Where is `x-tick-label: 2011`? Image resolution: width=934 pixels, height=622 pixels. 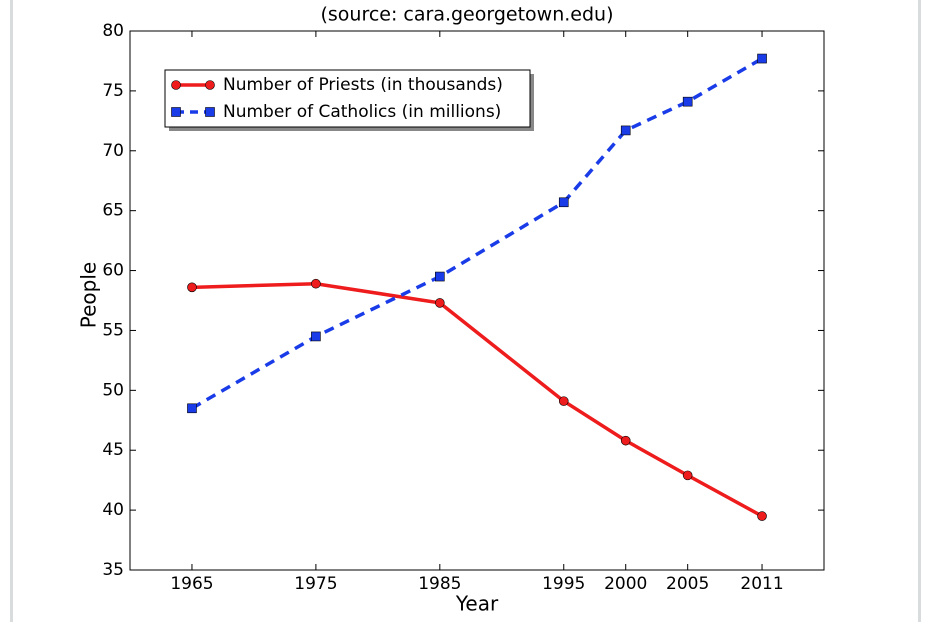 x-tick-label: 2011 is located at coordinates (761, 584).